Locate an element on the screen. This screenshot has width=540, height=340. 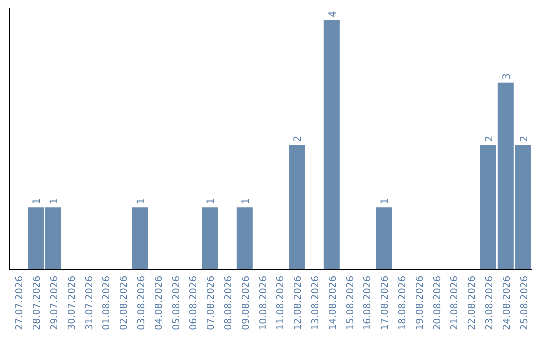
x-tick-label: 18.08.2026 is located at coordinates (403, 303).